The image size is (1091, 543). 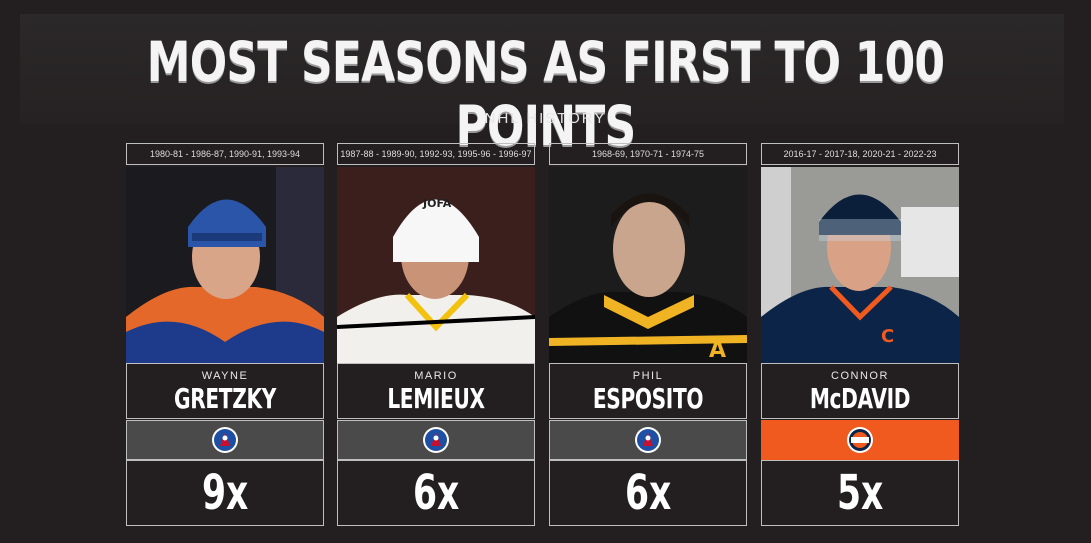 What do you see at coordinates (225, 265) in the screenshot?
I see `player-photo` at bounding box center [225, 265].